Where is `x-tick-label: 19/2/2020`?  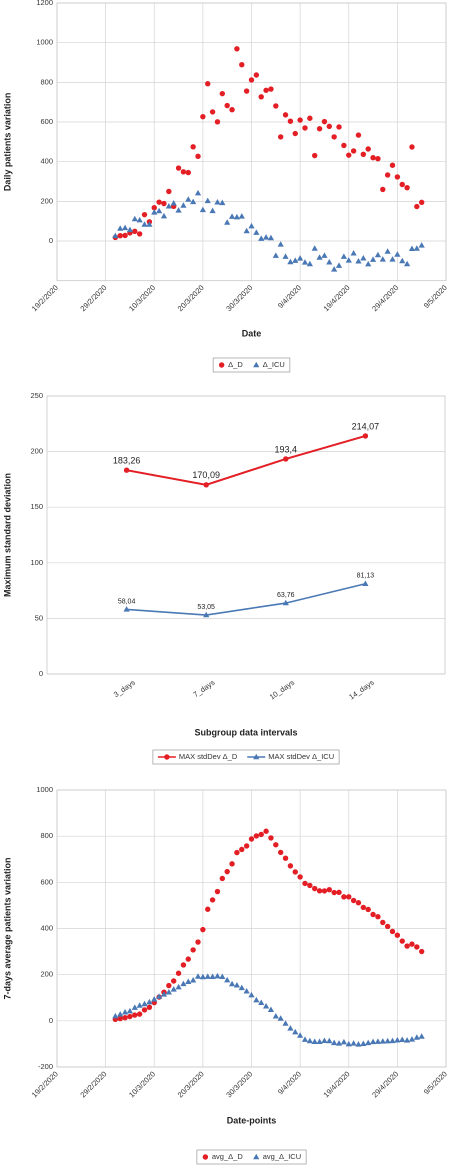
x-tick-label: 19/2/2020 is located at coordinates (45, 298).